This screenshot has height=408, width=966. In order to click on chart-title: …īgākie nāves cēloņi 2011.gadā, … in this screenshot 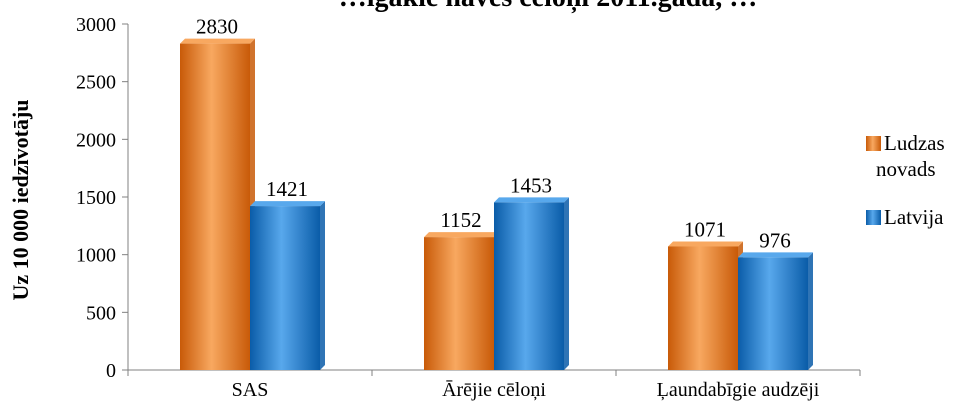, I will do `click(548, 7)`.